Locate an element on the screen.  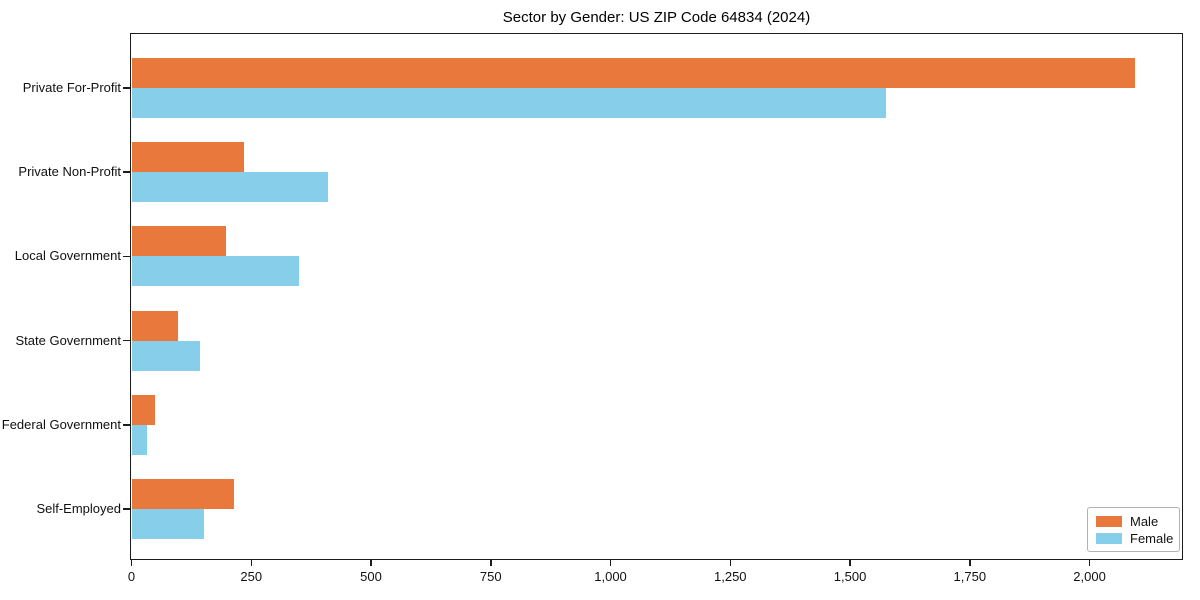
x-axis-tick-label: 250 is located at coordinates (251, 576).